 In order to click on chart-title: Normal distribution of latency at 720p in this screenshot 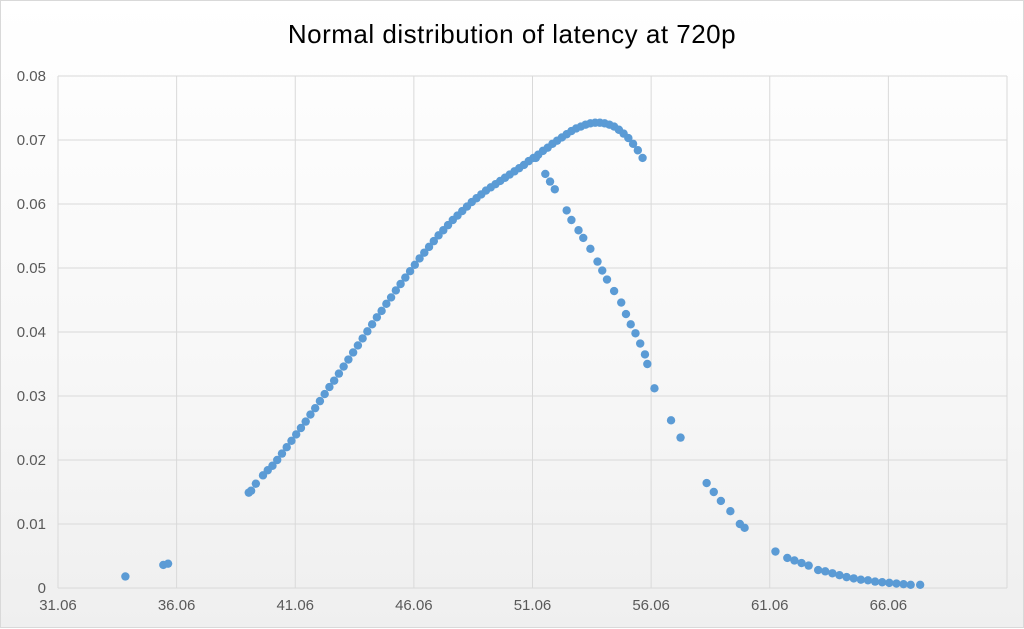, I will do `click(512, 34)`.